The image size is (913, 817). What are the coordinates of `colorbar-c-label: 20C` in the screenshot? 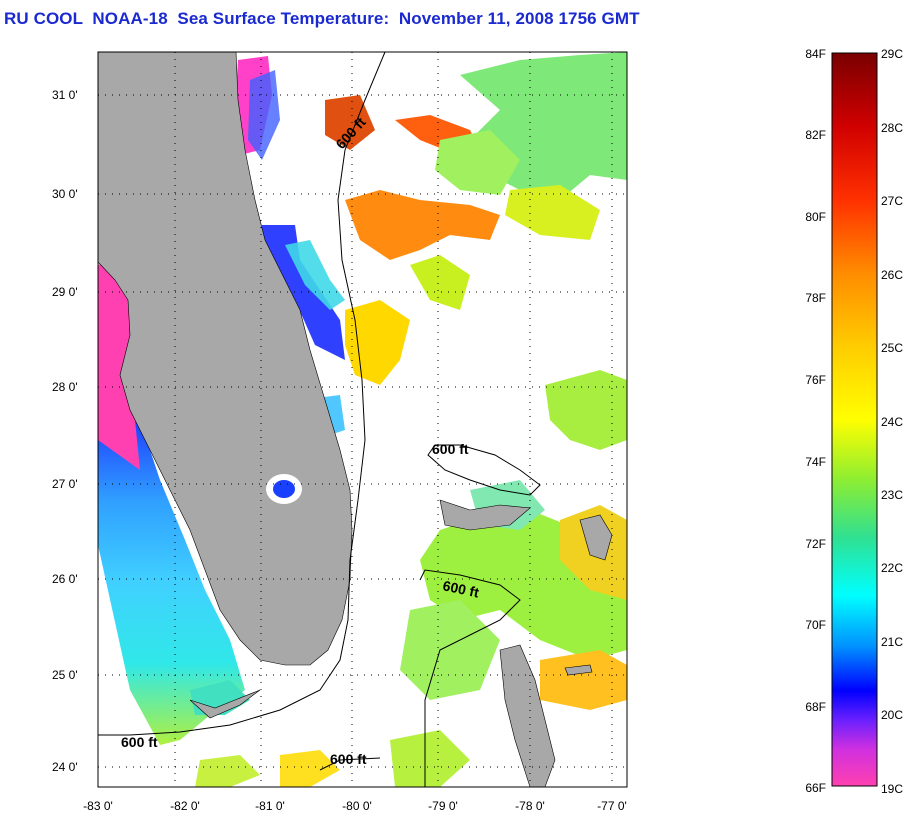 It's located at (892, 715).